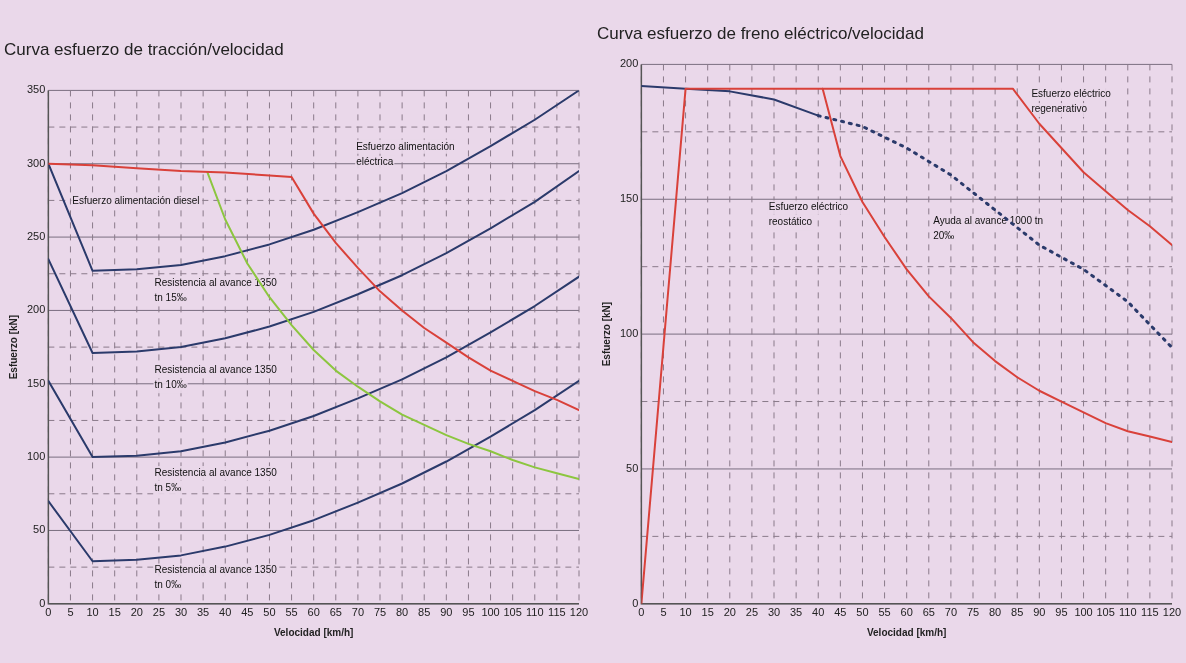  I want to click on chart-title: Curva esfuerzo de tracción/velocidad, so click(144, 49).